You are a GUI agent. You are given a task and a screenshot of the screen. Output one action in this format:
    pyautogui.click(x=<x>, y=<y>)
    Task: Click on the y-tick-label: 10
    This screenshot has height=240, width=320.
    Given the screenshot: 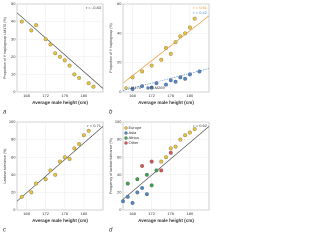 What is the action you would take?
    pyautogui.click(x=13, y=73)
    